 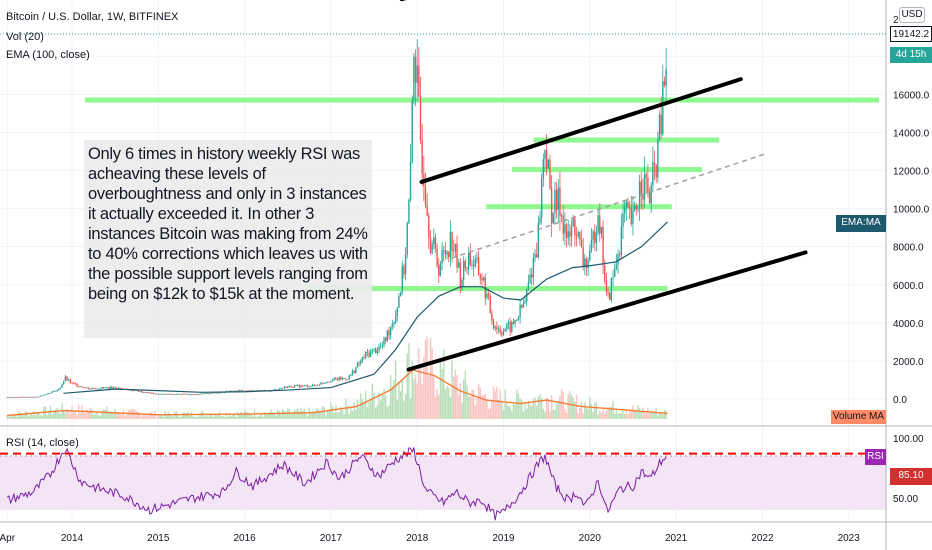 I want to click on price-tick-label: 2000.0, so click(x=908, y=362).